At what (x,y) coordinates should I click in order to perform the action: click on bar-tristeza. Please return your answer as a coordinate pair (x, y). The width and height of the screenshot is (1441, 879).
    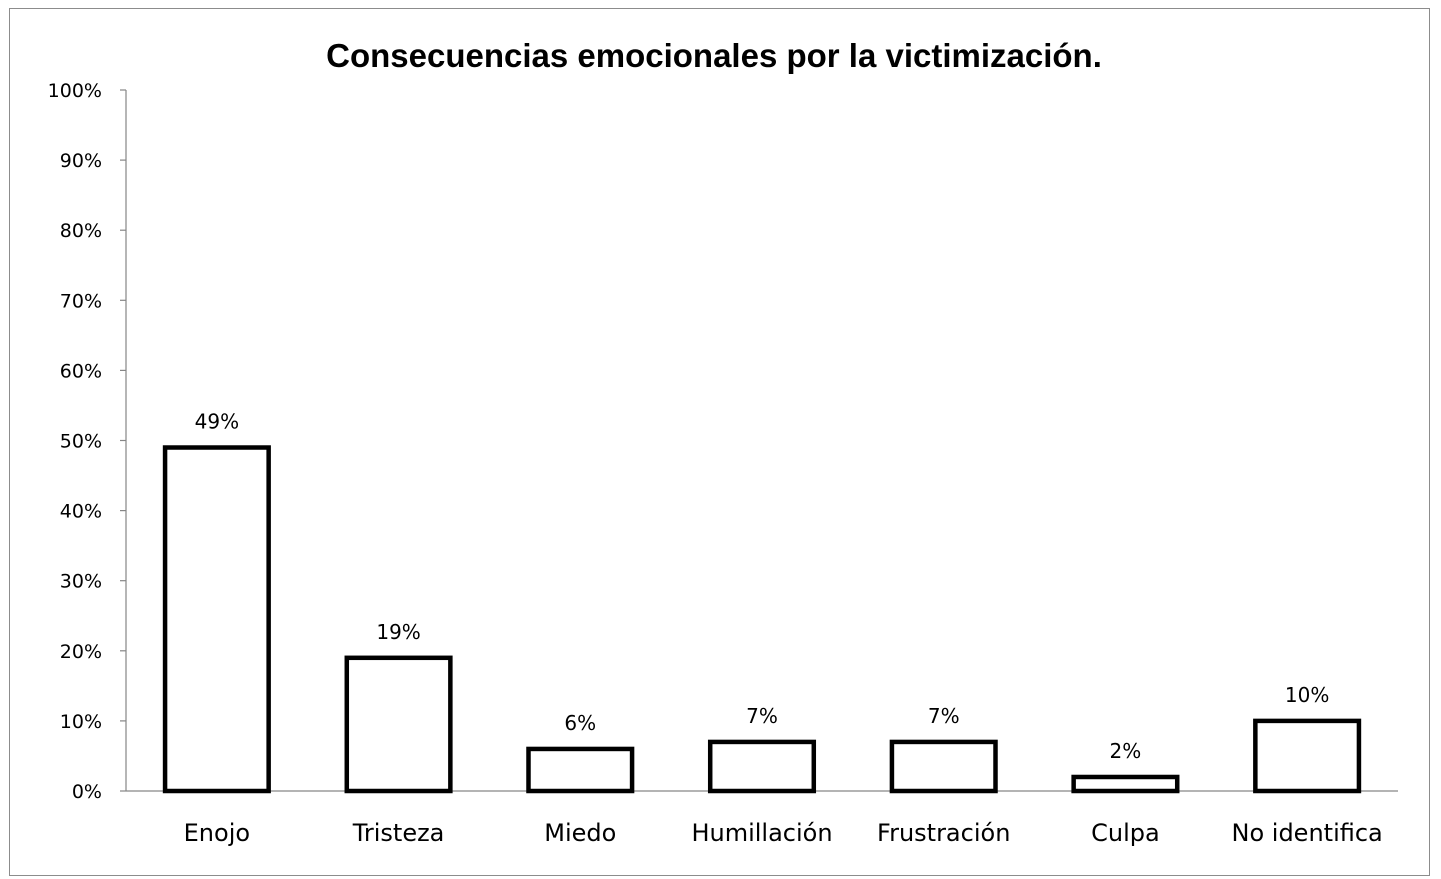
    Looking at the image, I should click on (398, 724).